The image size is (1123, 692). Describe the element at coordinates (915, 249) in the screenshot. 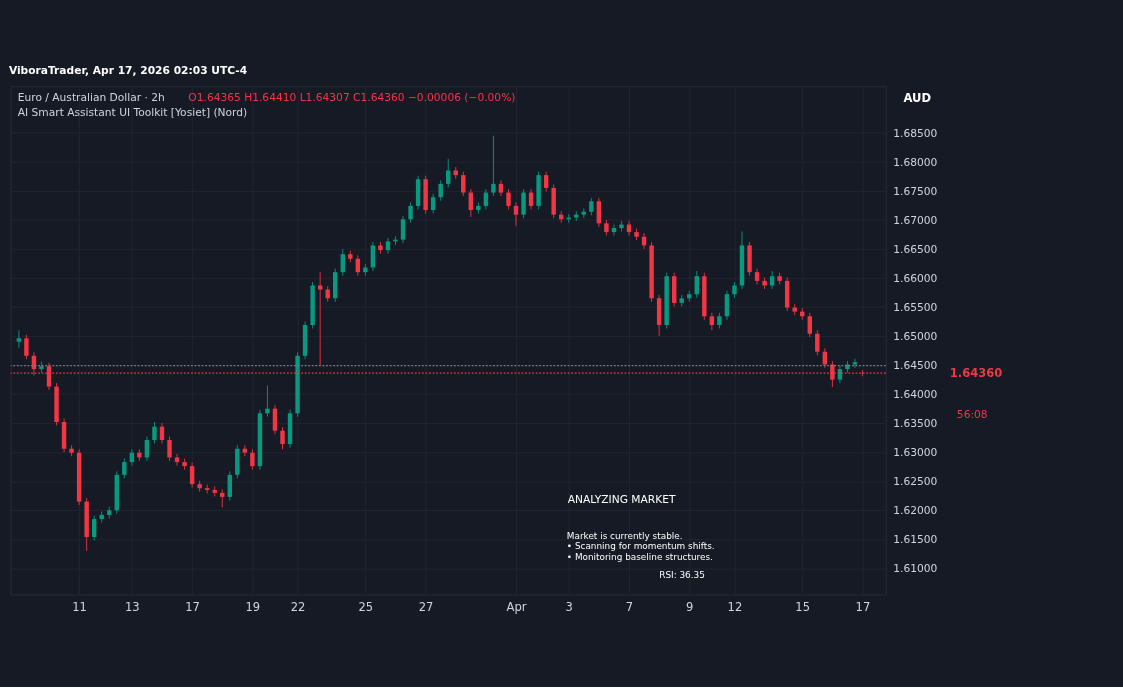

I see `y-tick-label: 1.66500` at that location.